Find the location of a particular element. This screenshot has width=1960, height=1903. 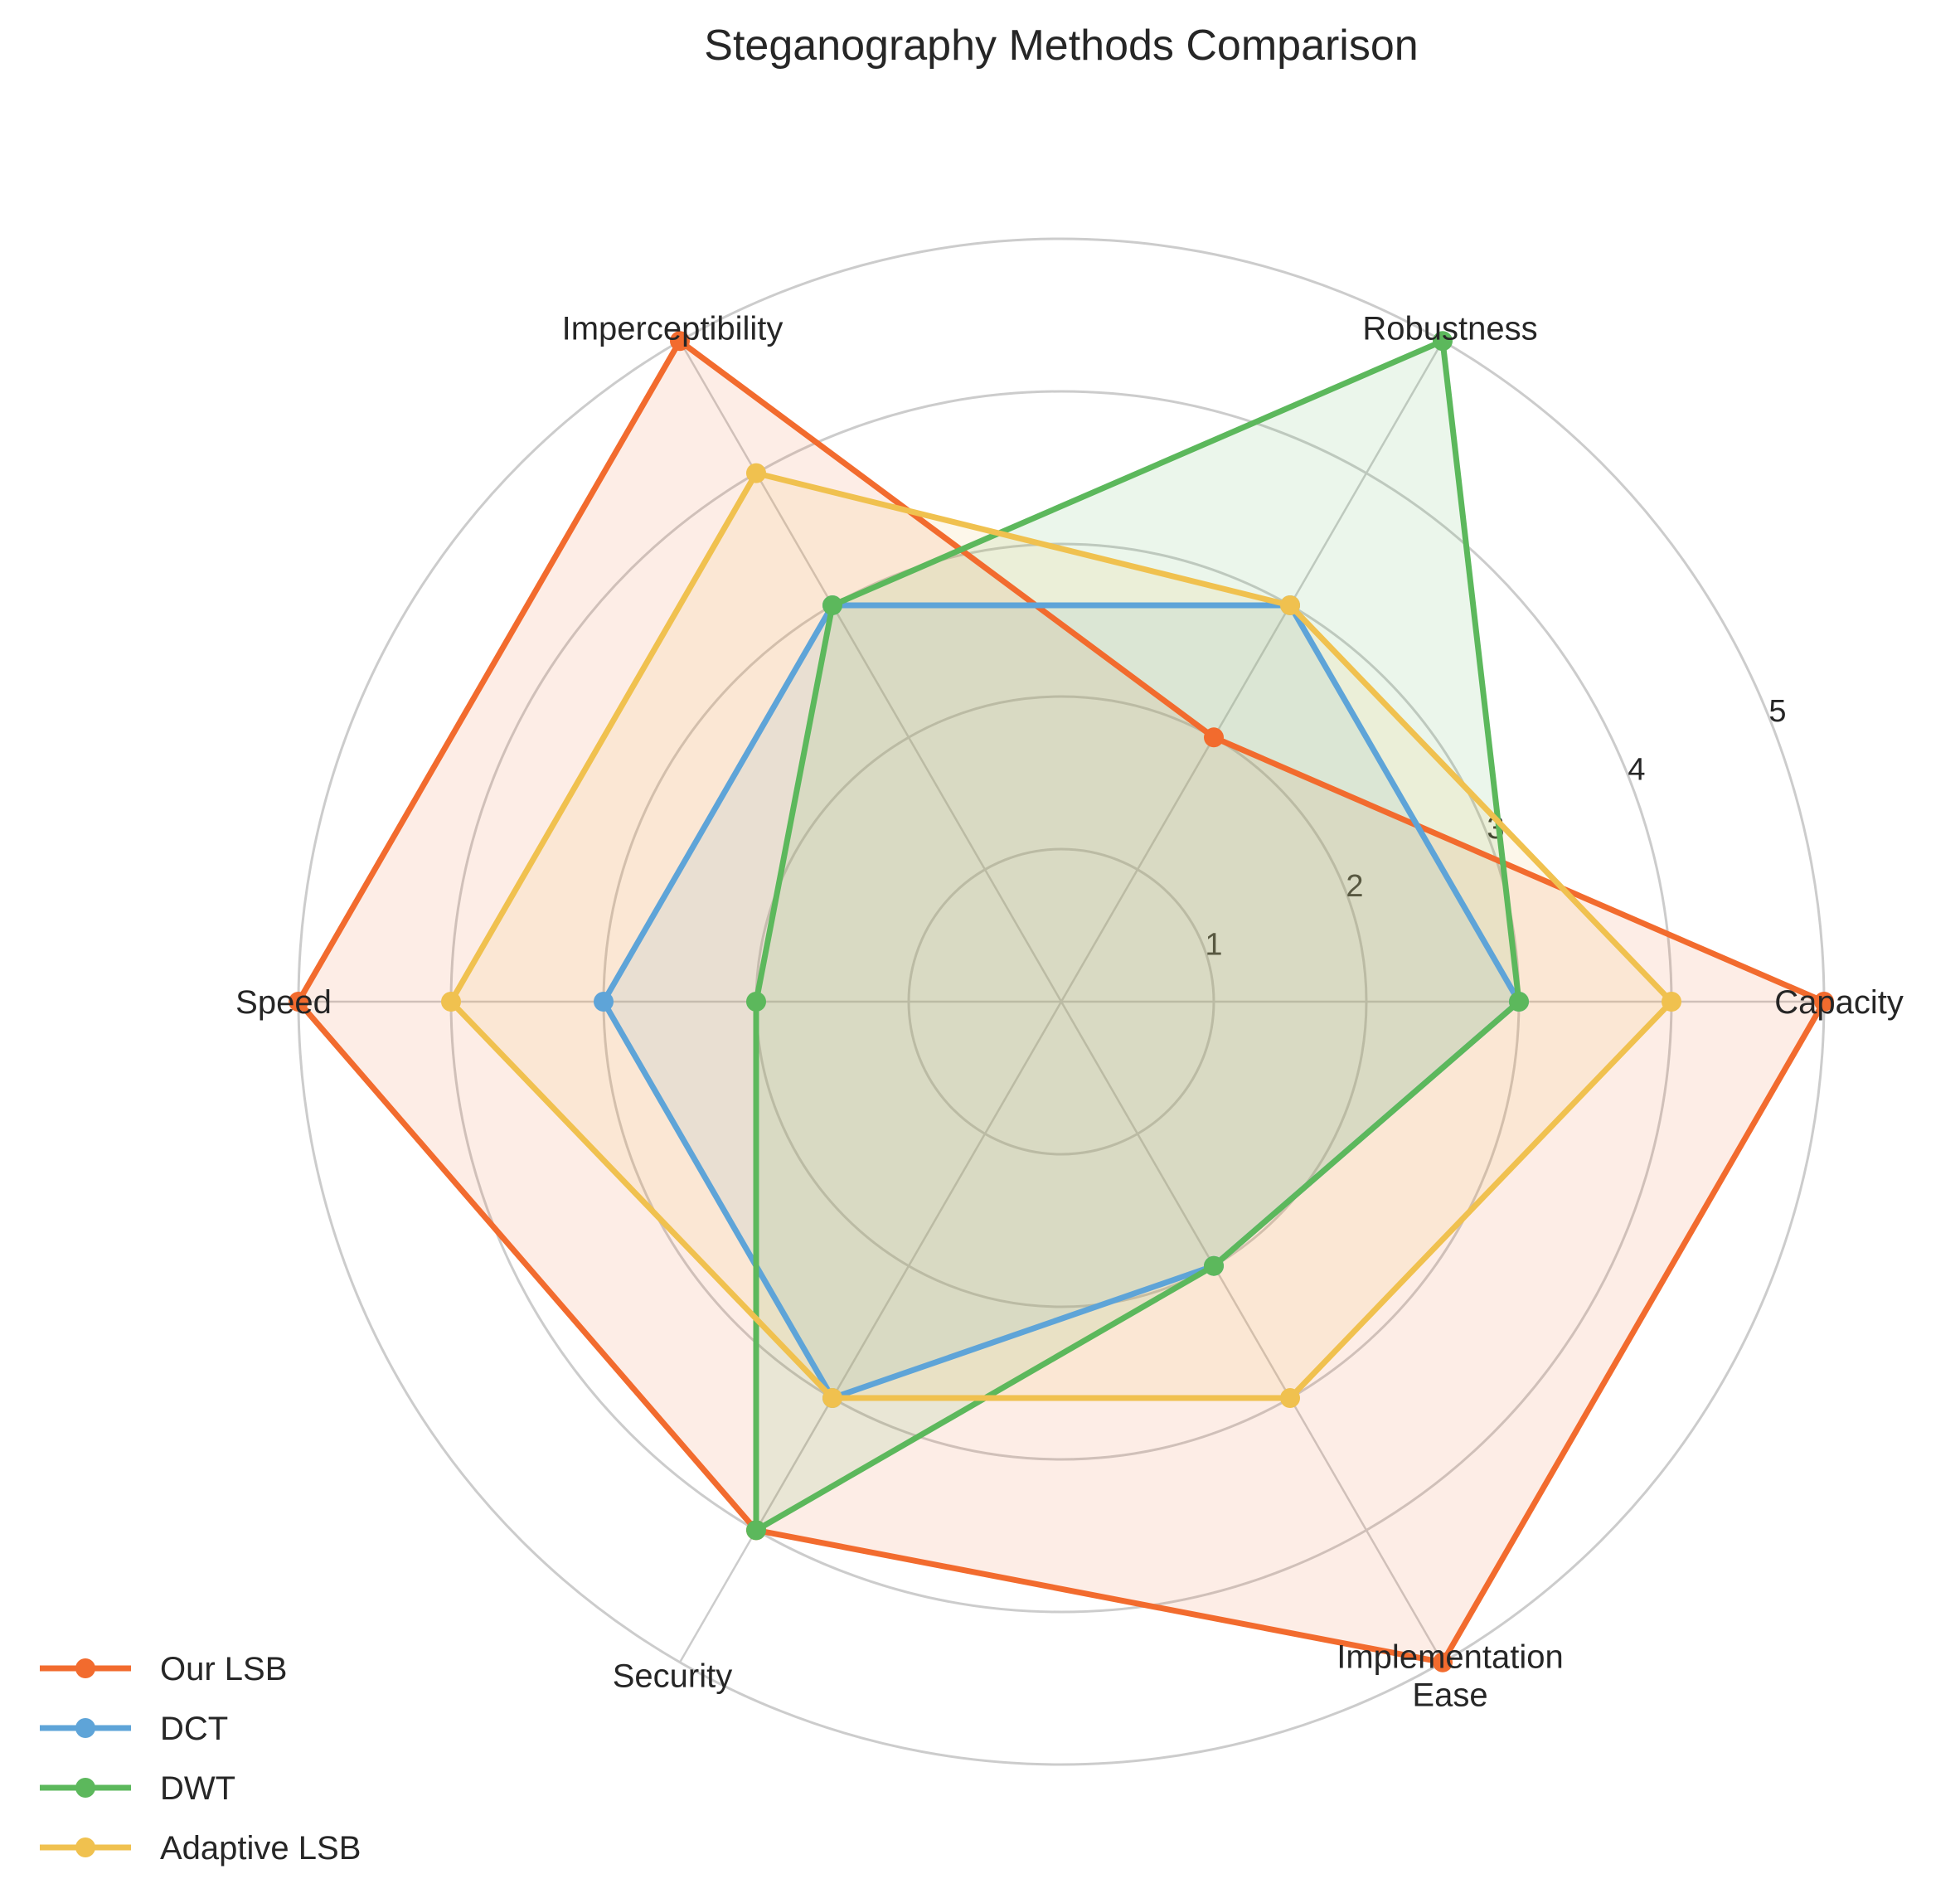

legend-label: Our LSB is located at coordinates (223, 1669).